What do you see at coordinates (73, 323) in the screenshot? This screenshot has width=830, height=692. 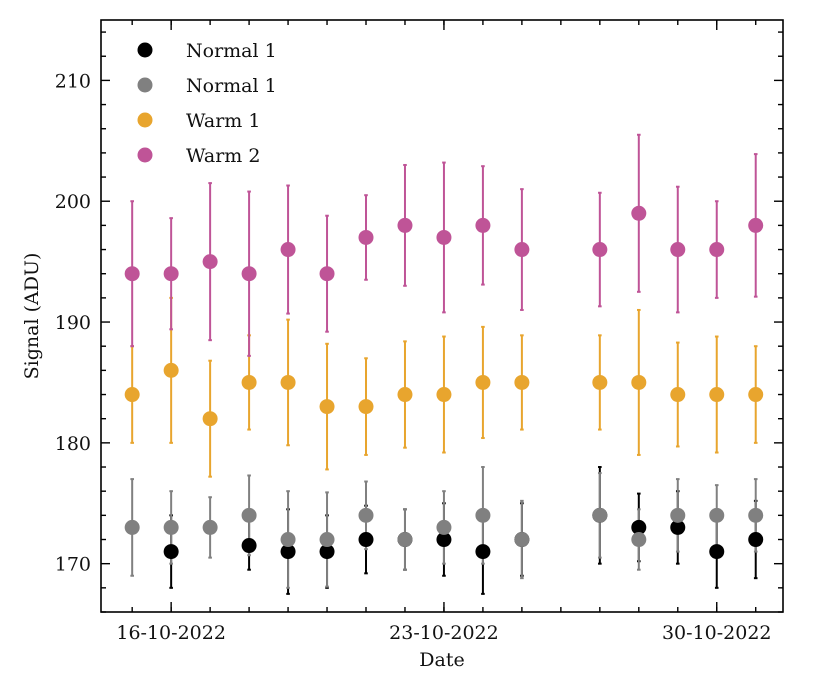 I see `y-tick-label: 190` at bounding box center [73, 323].